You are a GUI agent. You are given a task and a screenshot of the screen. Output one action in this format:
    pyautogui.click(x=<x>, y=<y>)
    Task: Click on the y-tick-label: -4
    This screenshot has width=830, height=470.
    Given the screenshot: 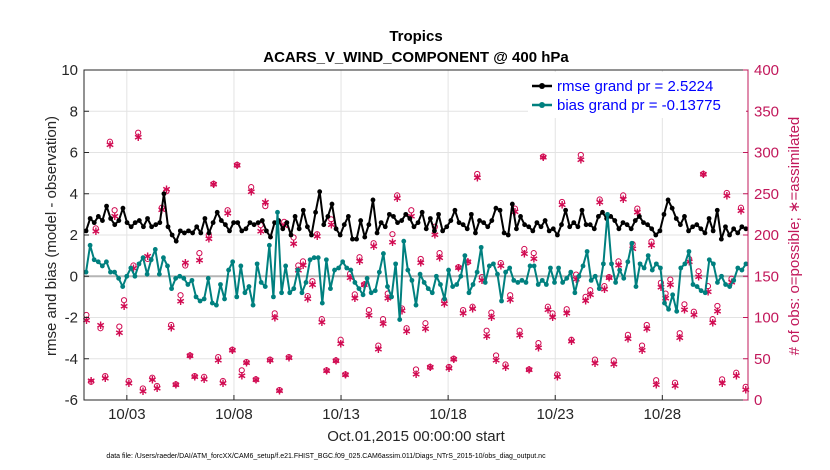 What is the action you would take?
    pyautogui.click(x=71, y=359)
    